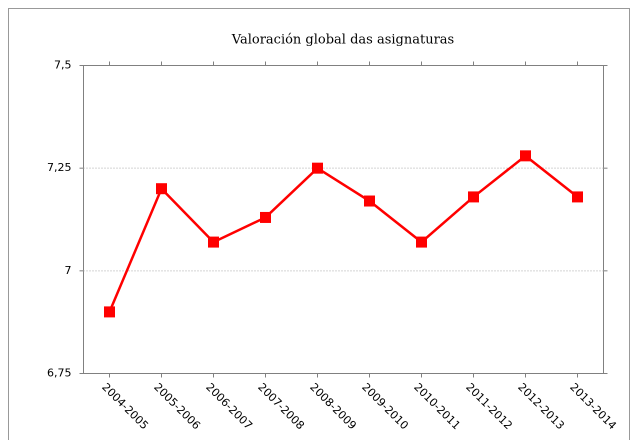  Describe the element at coordinates (59, 373) in the screenshot. I see `y-tick-label: 6,75` at that location.